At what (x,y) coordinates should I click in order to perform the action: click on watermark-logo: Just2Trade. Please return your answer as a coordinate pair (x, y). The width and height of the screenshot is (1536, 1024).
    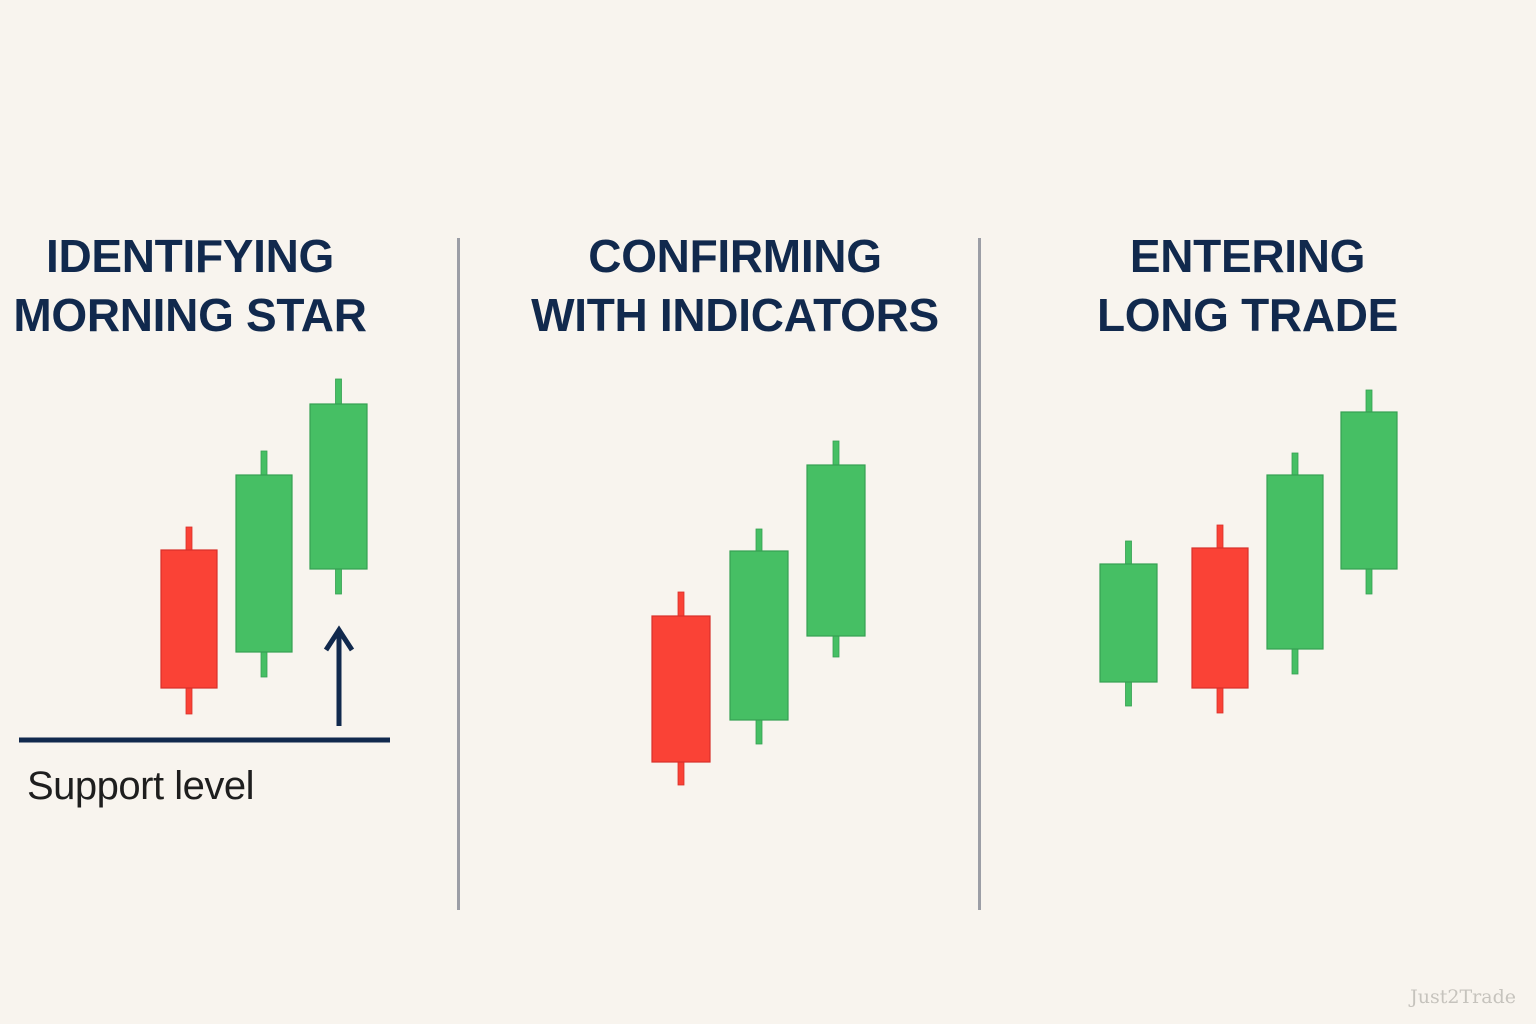
    Looking at the image, I should click on (1463, 997).